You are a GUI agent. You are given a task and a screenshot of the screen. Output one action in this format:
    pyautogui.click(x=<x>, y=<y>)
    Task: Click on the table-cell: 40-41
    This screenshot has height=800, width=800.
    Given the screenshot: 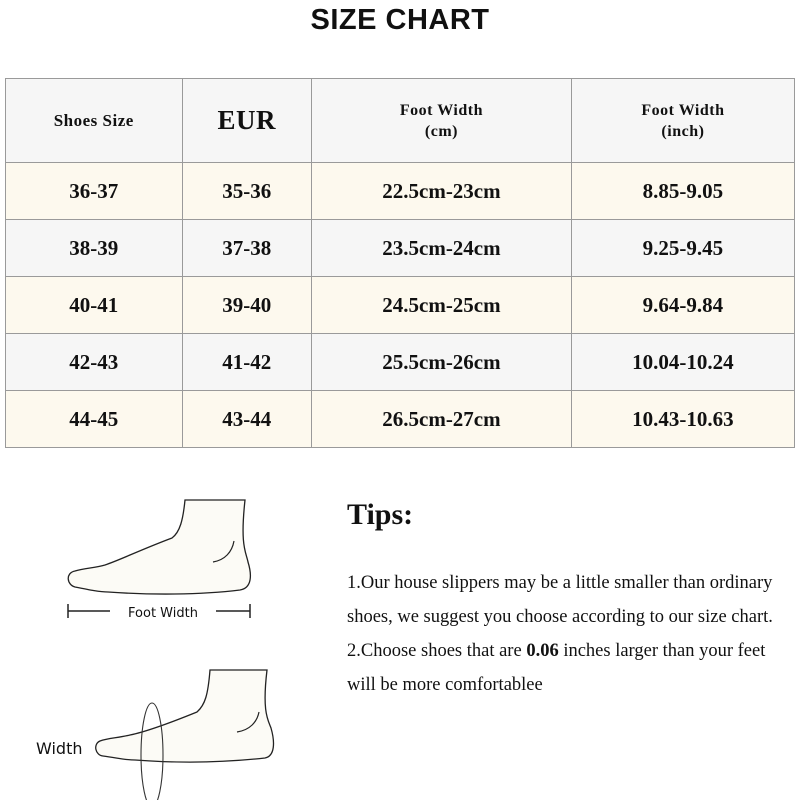 What is the action you would take?
    pyautogui.click(x=94, y=305)
    